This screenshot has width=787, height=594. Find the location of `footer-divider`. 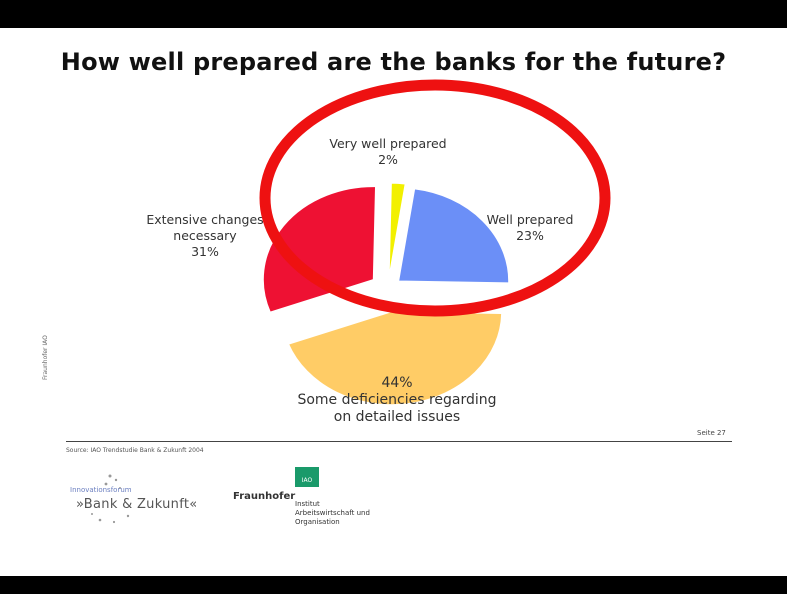

footer-divider is located at coordinates (399, 441).